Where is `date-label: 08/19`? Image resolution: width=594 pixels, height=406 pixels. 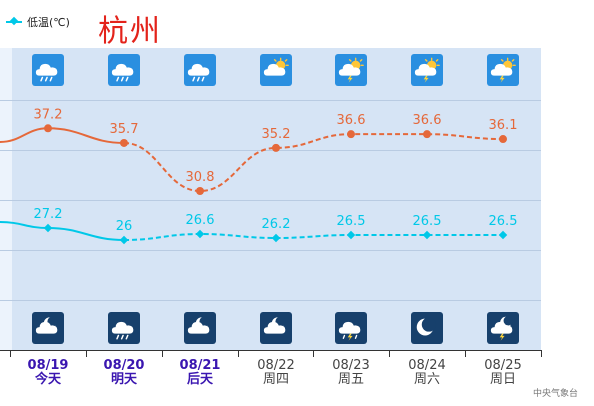
date-label: 08/19 is located at coordinates (48, 365).